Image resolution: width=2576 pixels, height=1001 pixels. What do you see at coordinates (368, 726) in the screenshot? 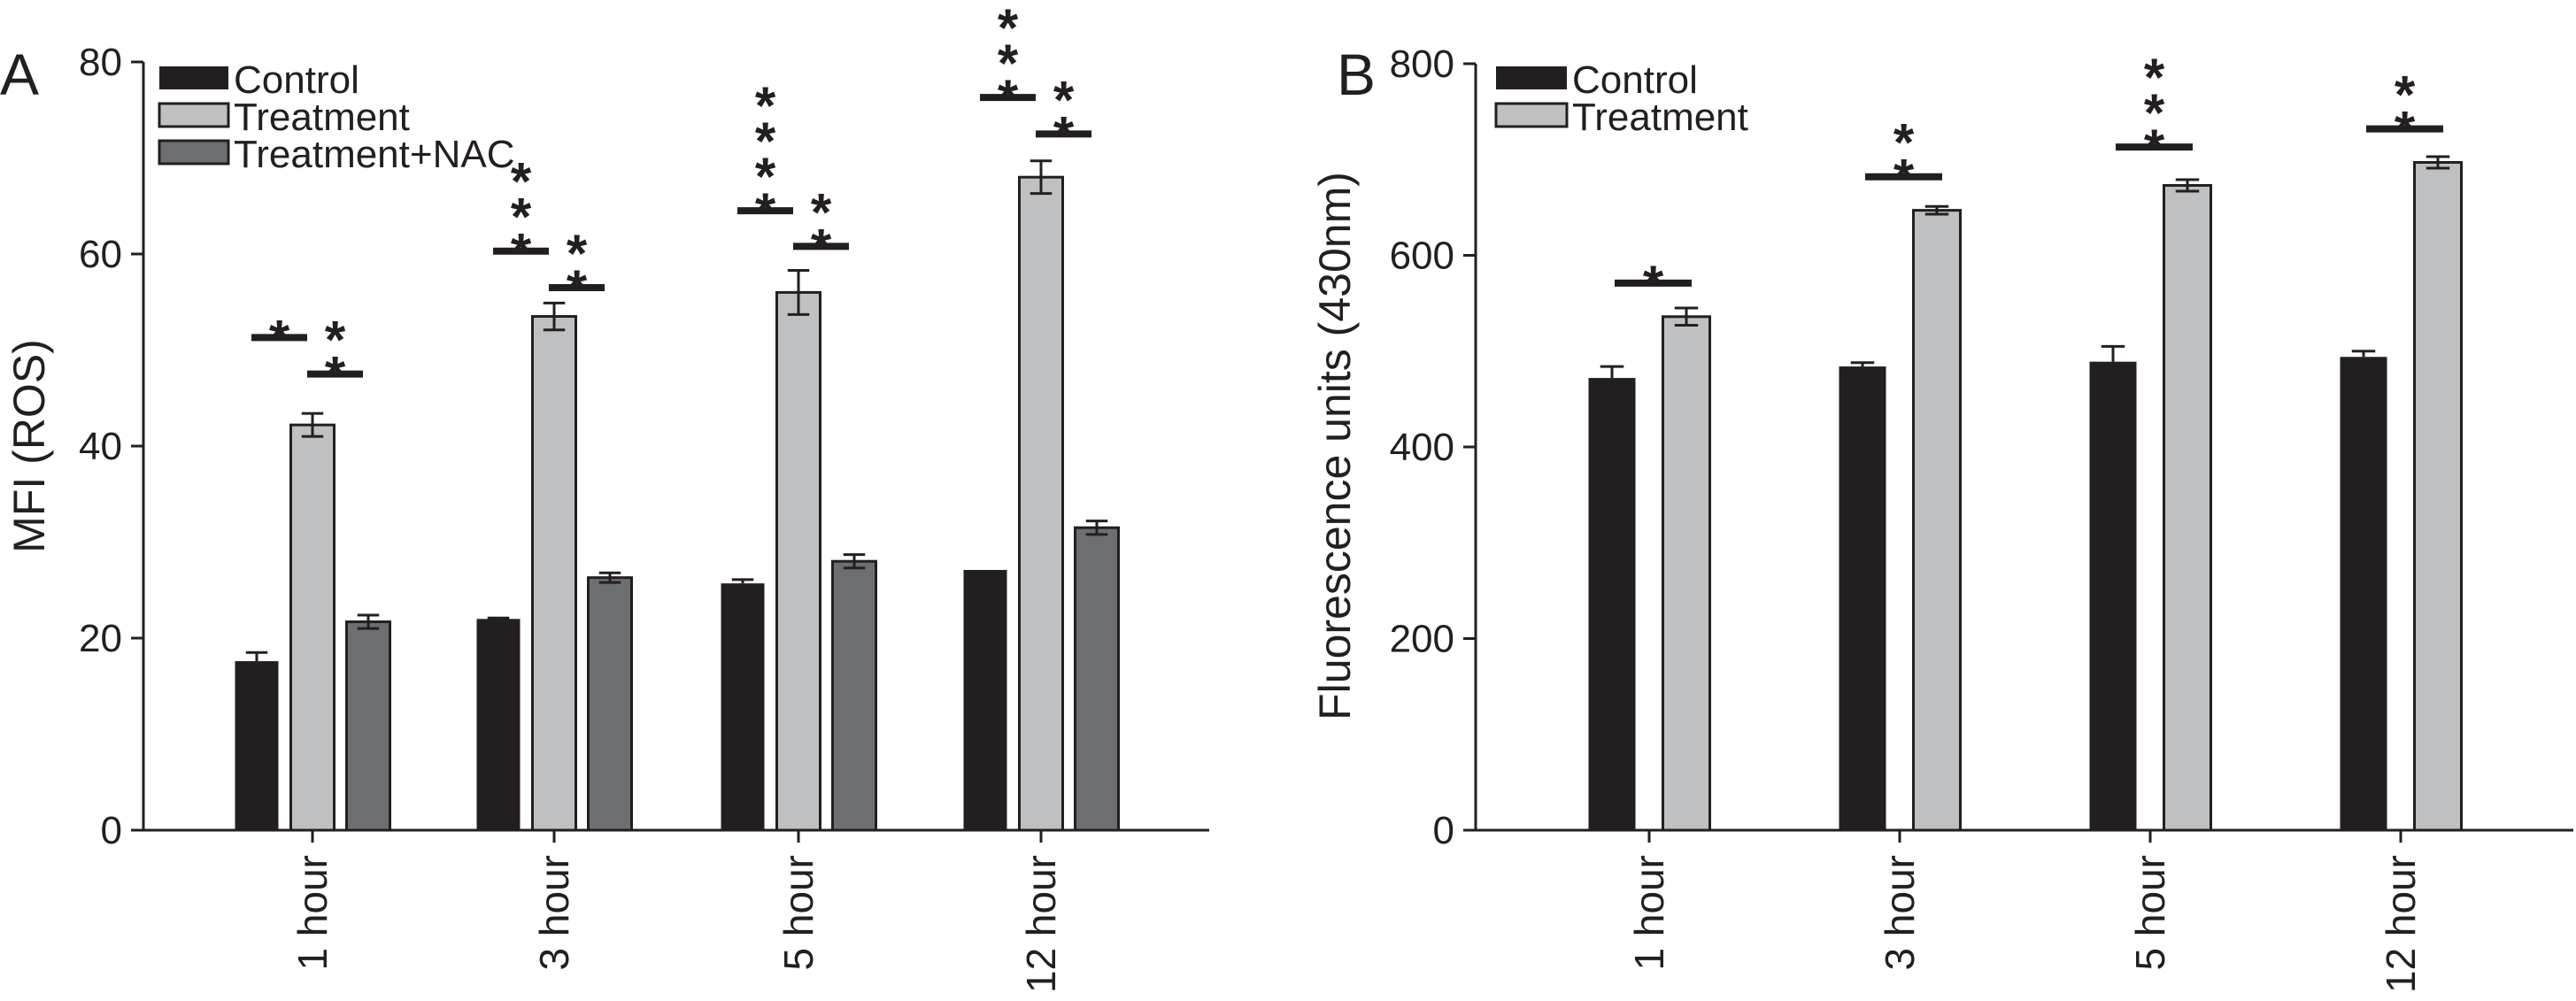
I see `panel-a-bar-treatment-nac-1-hour` at bounding box center [368, 726].